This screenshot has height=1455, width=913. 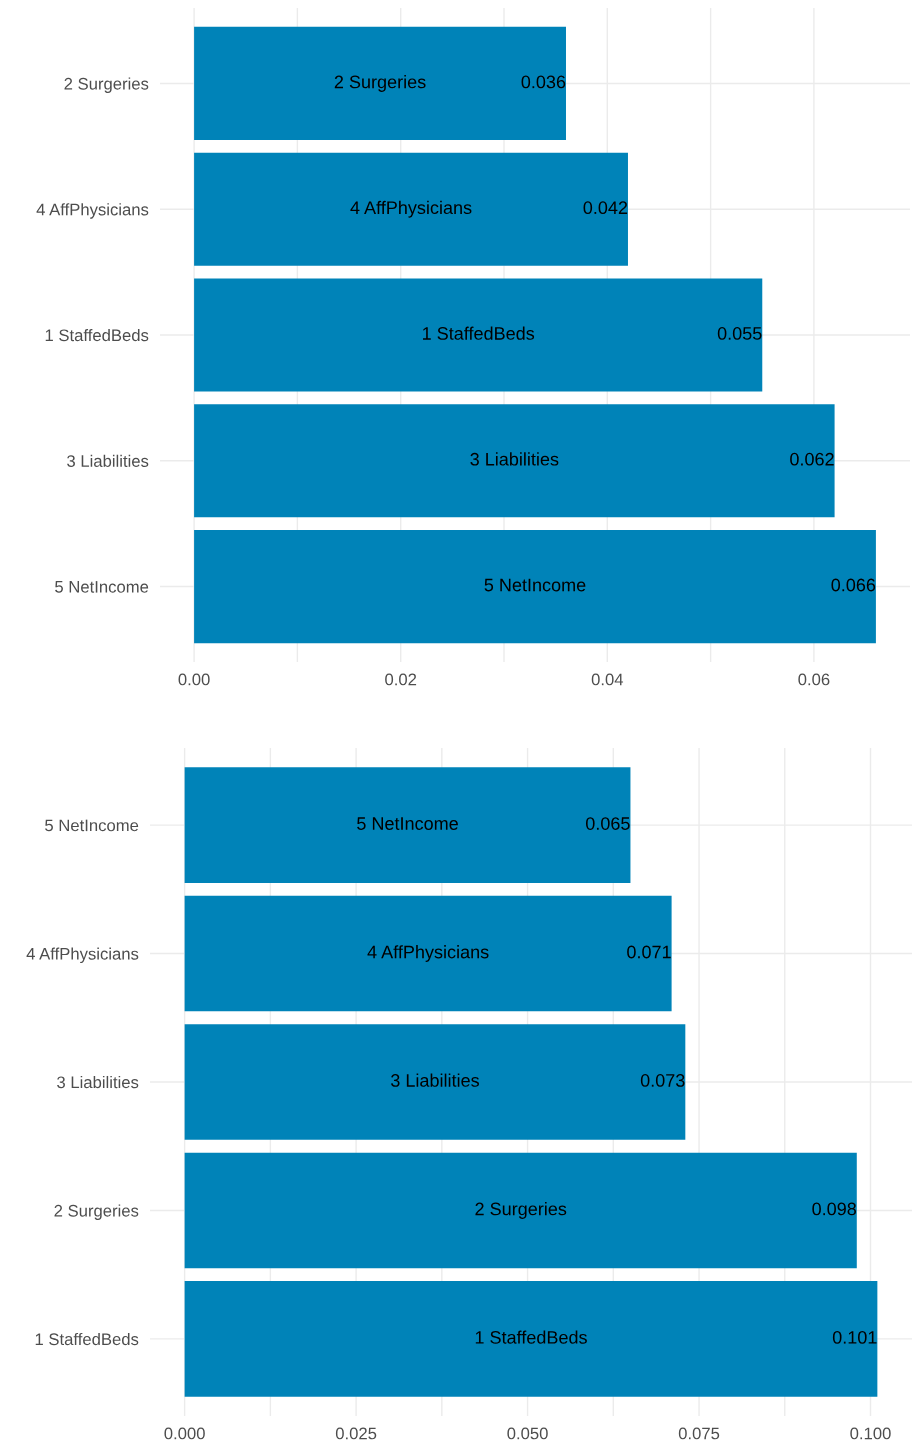 What do you see at coordinates (607, 679) in the screenshot?
I see `x-tick-label: 0.04` at bounding box center [607, 679].